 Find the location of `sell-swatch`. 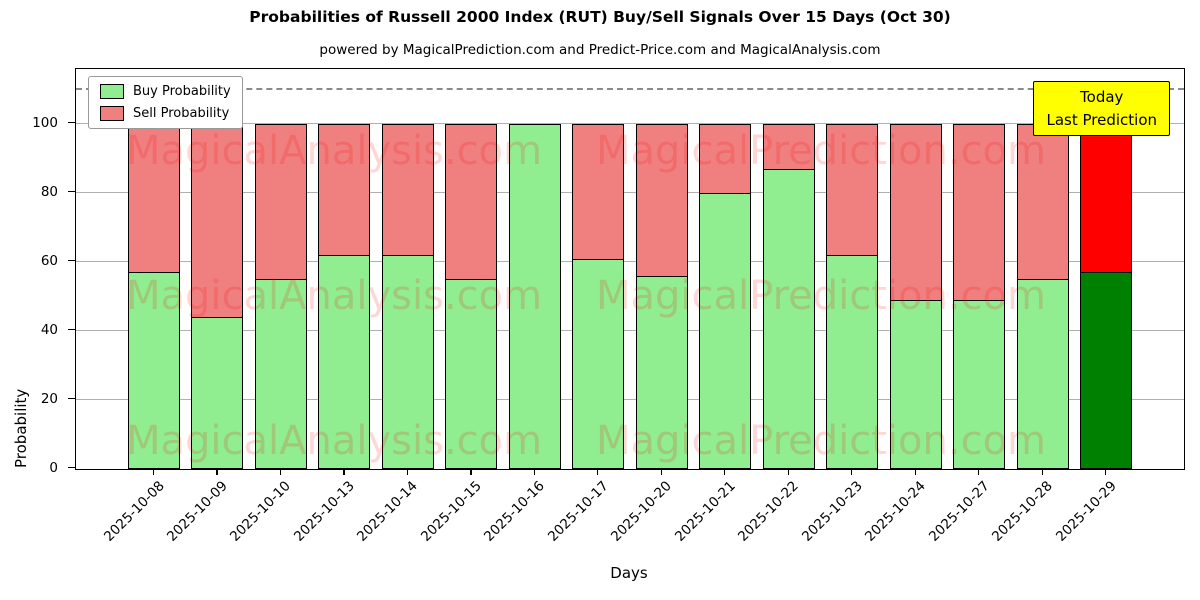

sell-swatch is located at coordinates (112, 113).